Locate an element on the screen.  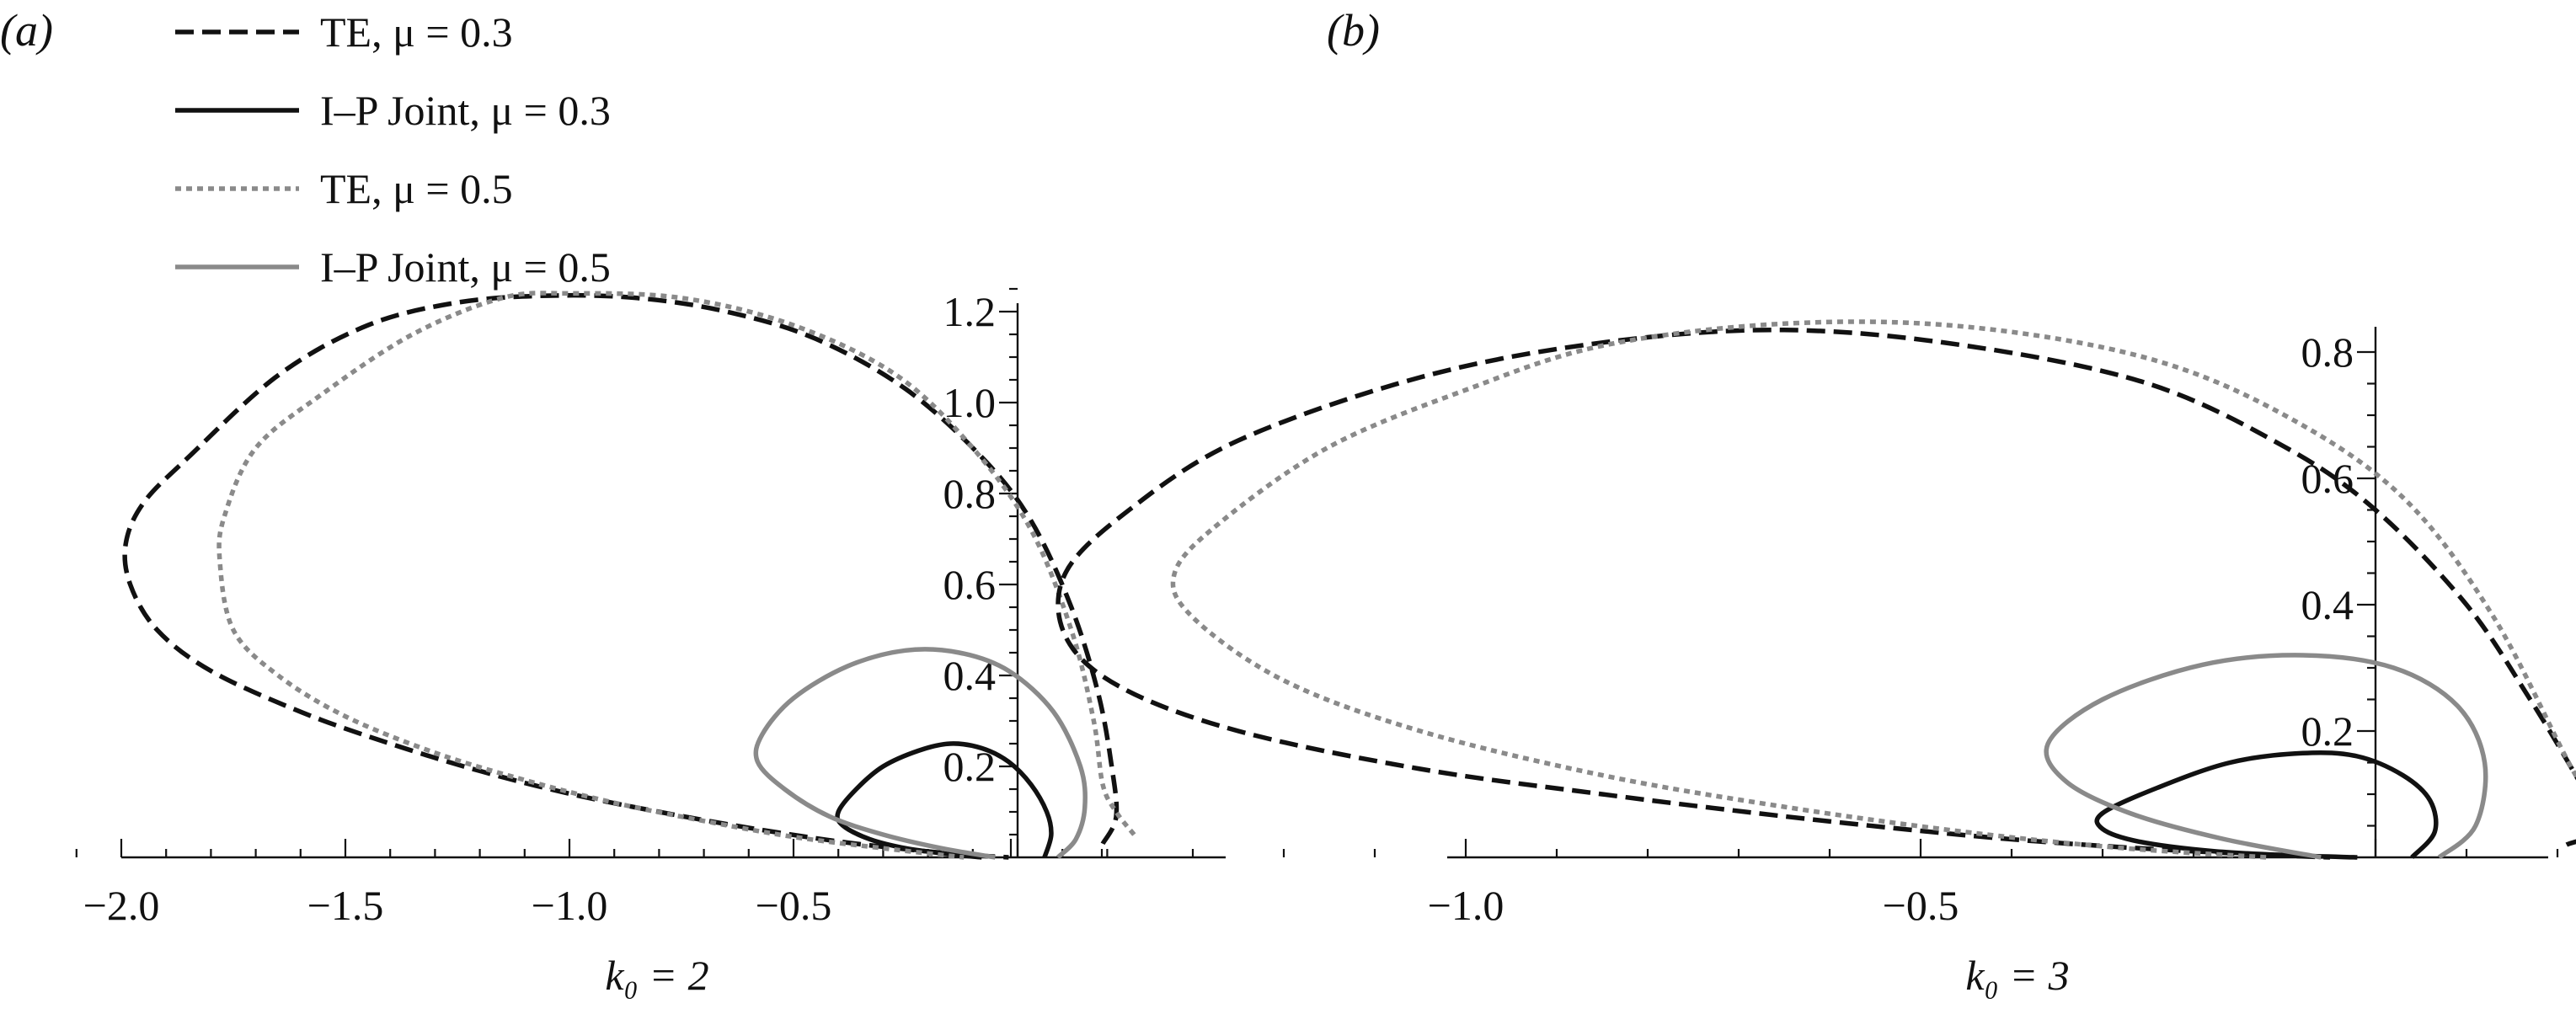
legend-label-2: I–P Joint, μ = 0.3 is located at coordinates (465, 110).